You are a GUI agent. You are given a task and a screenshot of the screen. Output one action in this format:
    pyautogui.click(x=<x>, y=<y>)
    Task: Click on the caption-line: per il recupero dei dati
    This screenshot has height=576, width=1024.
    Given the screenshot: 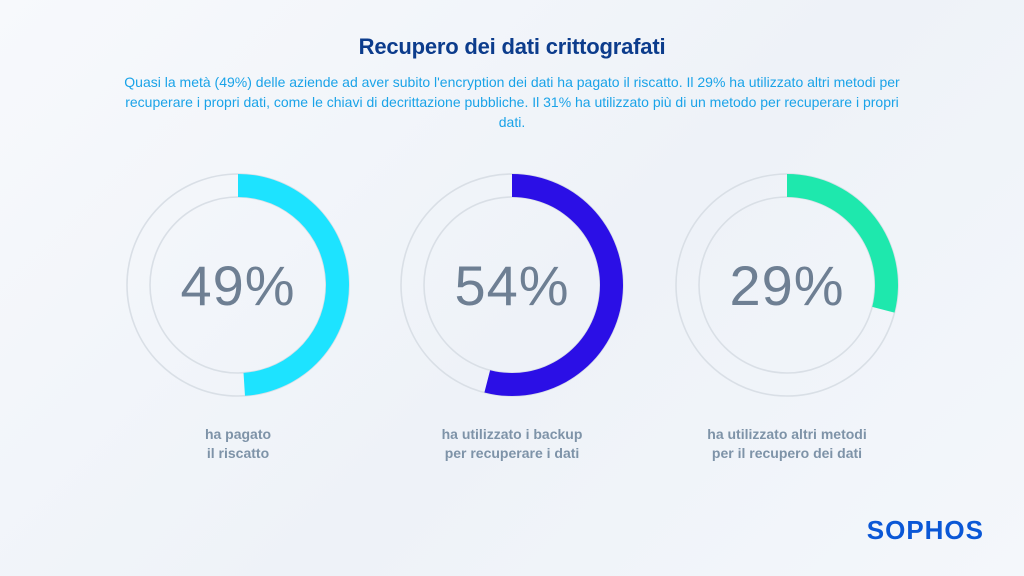 What is the action you would take?
    pyautogui.click(x=787, y=453)
    